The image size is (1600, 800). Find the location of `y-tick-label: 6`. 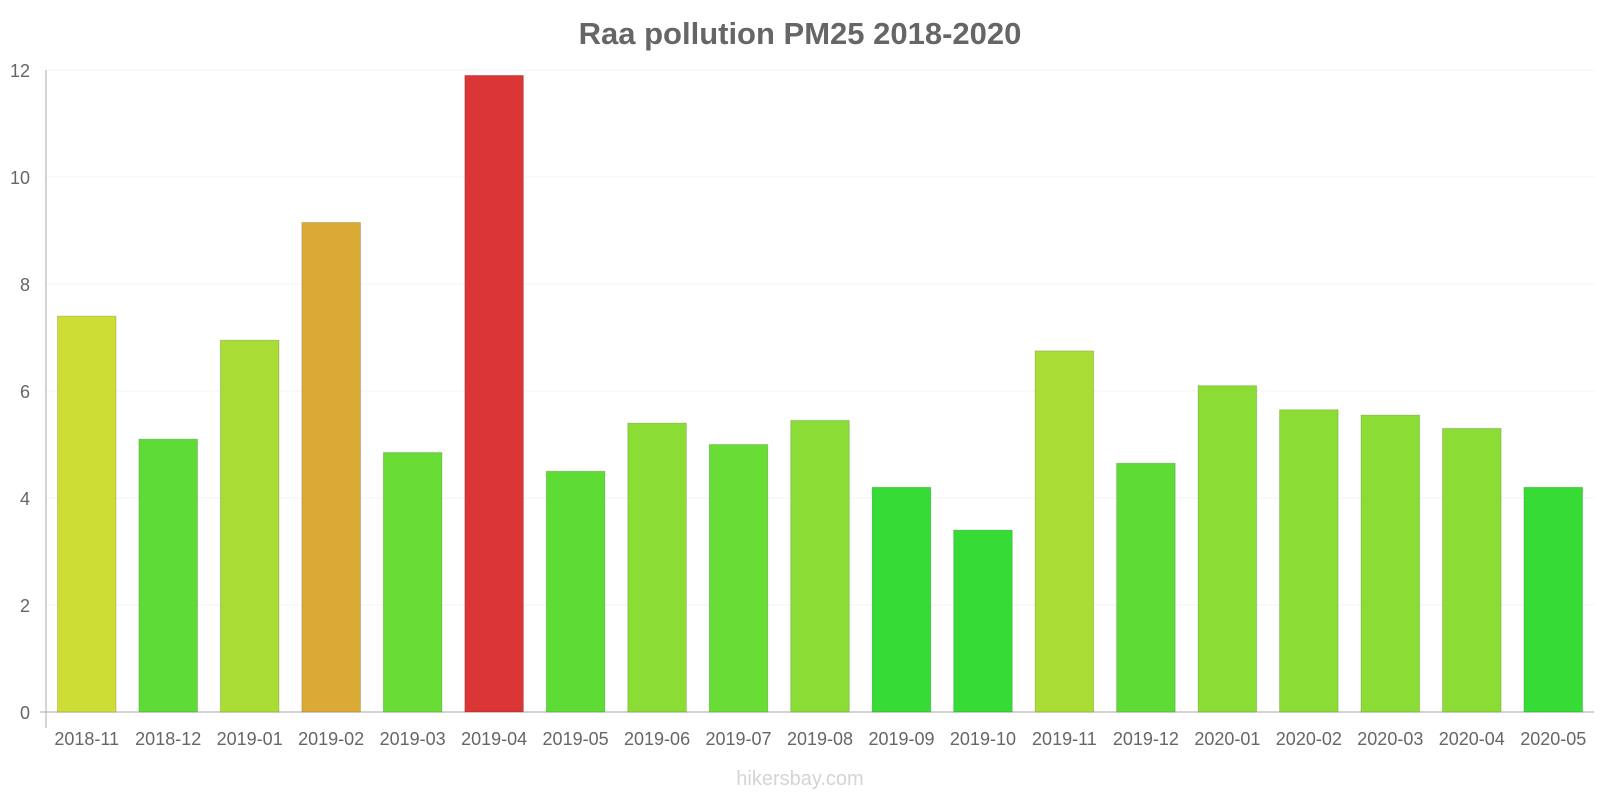

y-tick-label: 6 is located at coordinates (25, 392).